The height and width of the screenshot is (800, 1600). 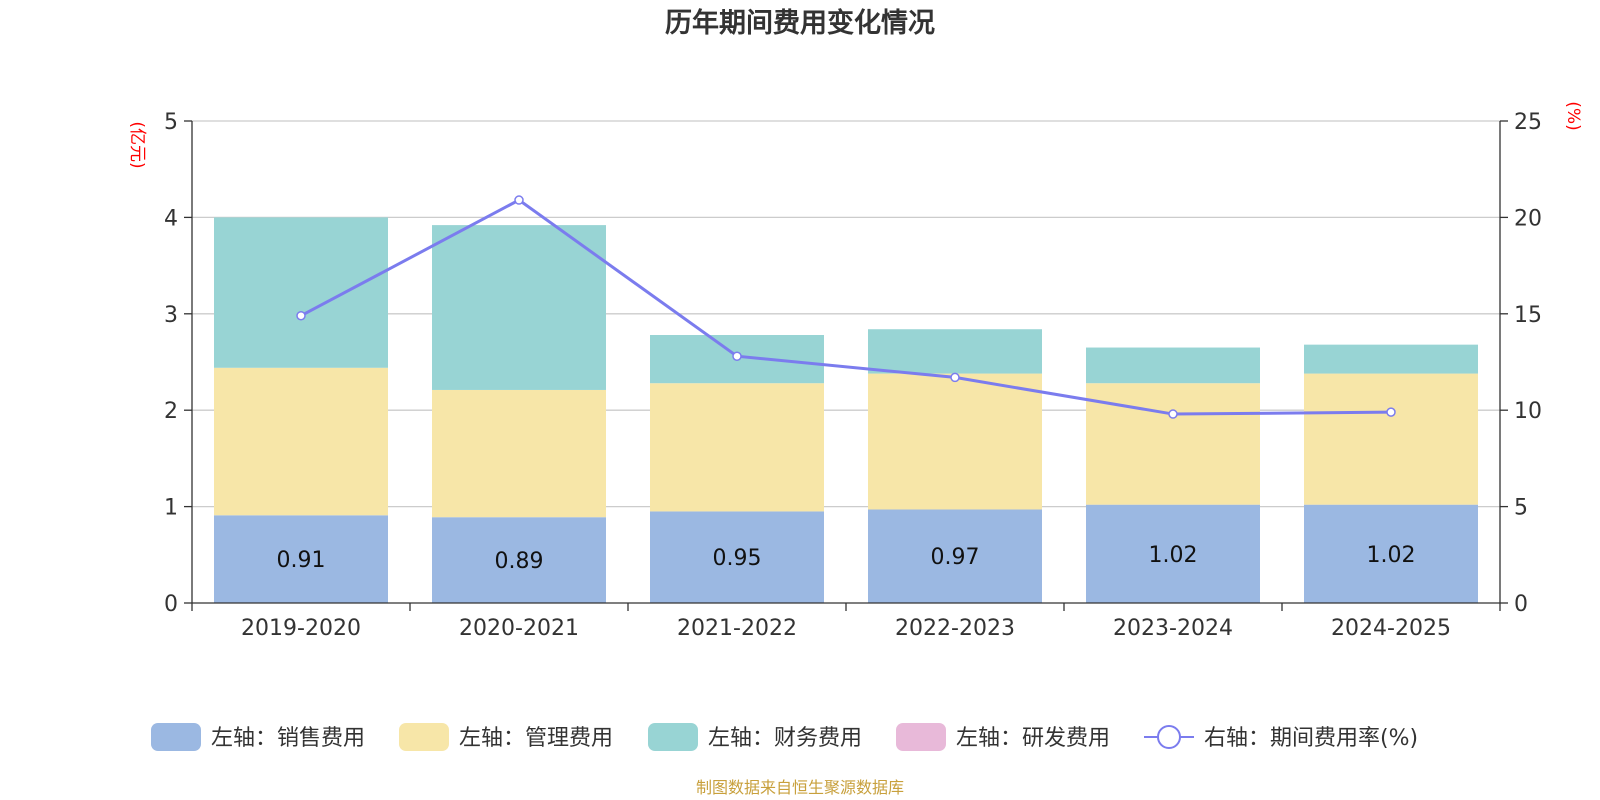 I want to click on legend-label: 左轴：管理费用, so click(x=536, y=738).